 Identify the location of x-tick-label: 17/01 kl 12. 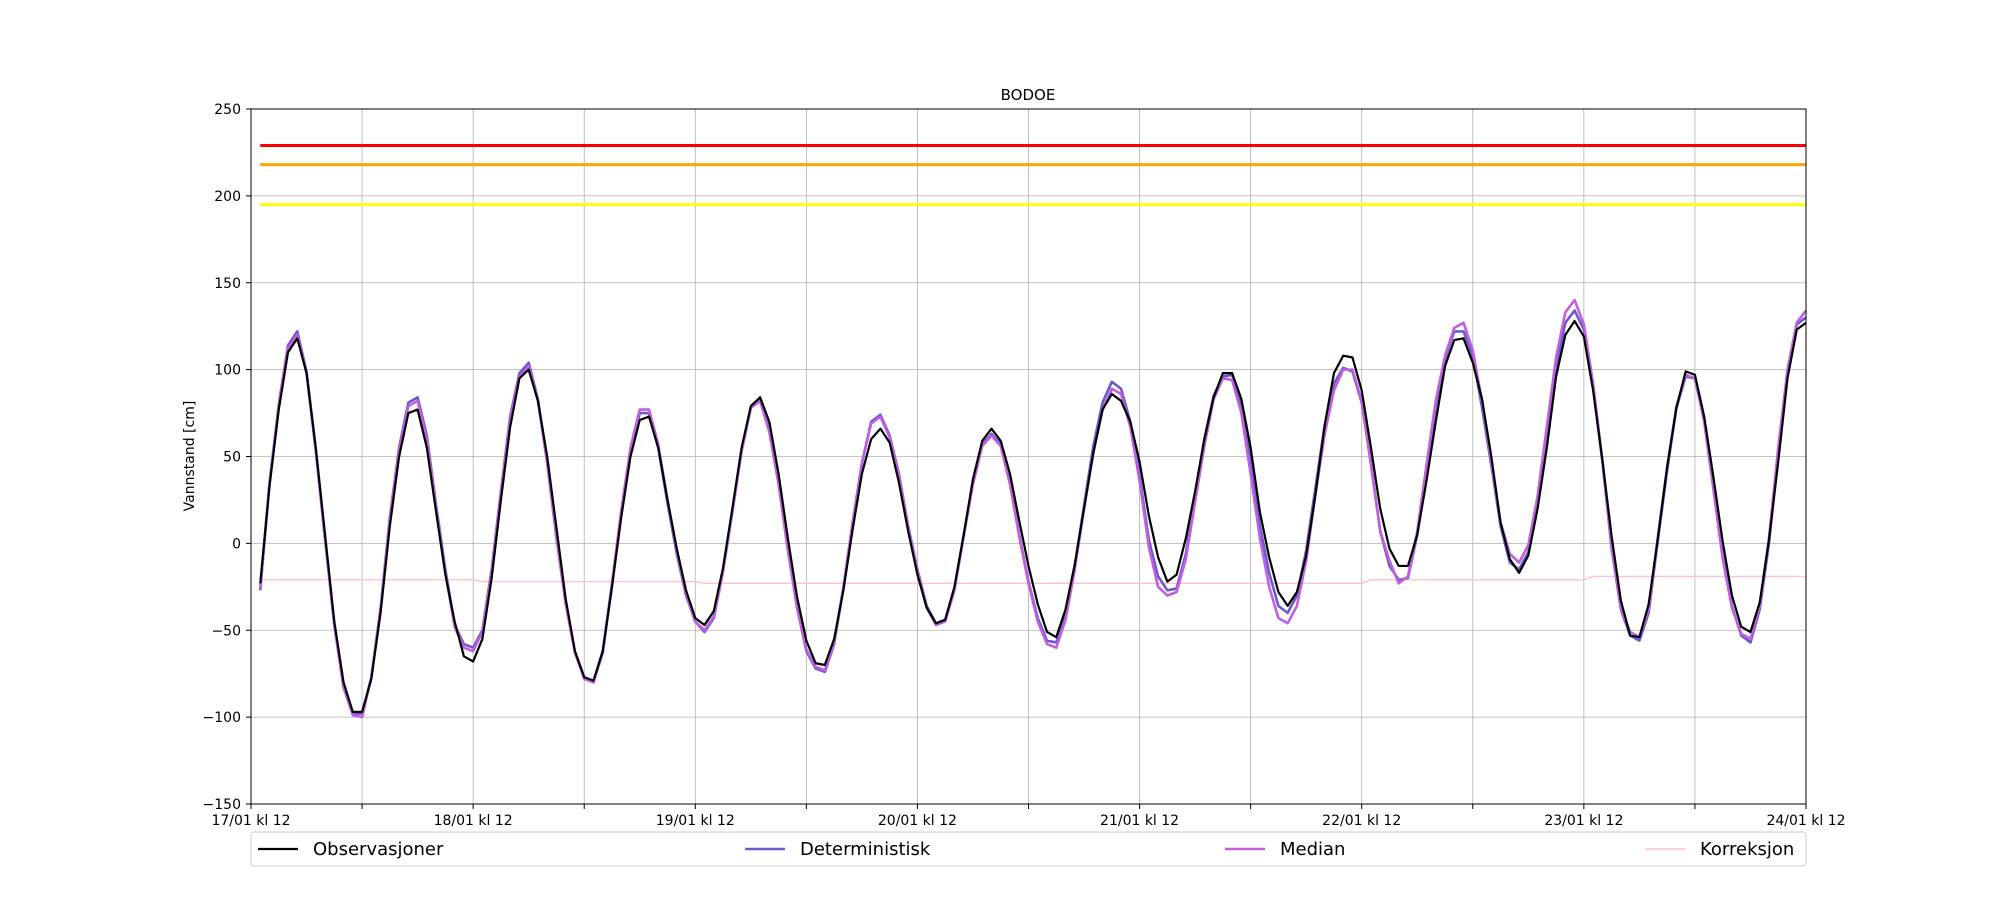
(250, 821).